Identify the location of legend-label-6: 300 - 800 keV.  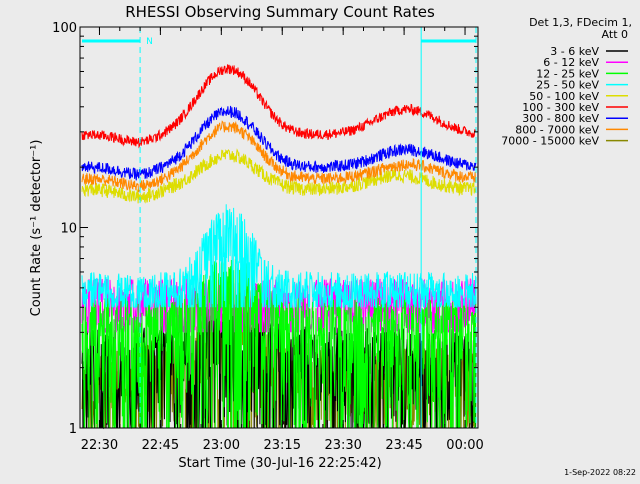
(560, 118).